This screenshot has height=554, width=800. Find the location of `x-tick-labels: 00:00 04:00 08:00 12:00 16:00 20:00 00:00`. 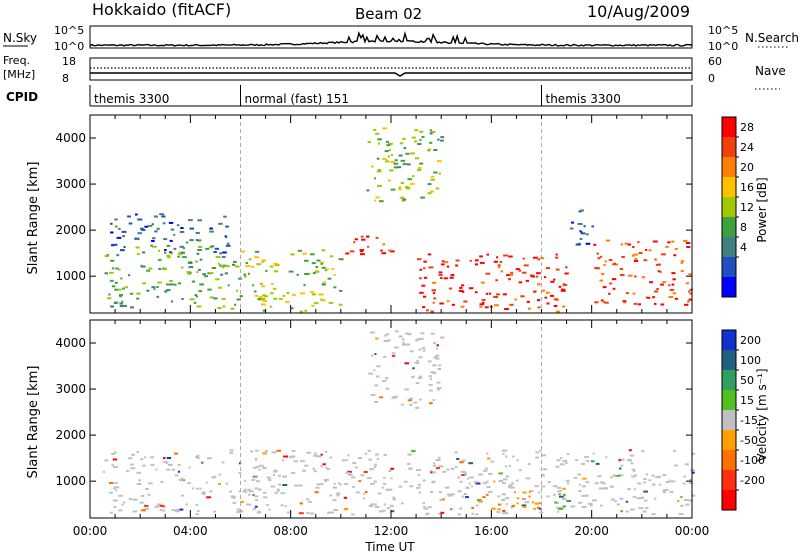

x-tick-labels: 00:00 04:00 08:00 12:00 16:00 20:00 00:00 is located at coordinates (391, 531).